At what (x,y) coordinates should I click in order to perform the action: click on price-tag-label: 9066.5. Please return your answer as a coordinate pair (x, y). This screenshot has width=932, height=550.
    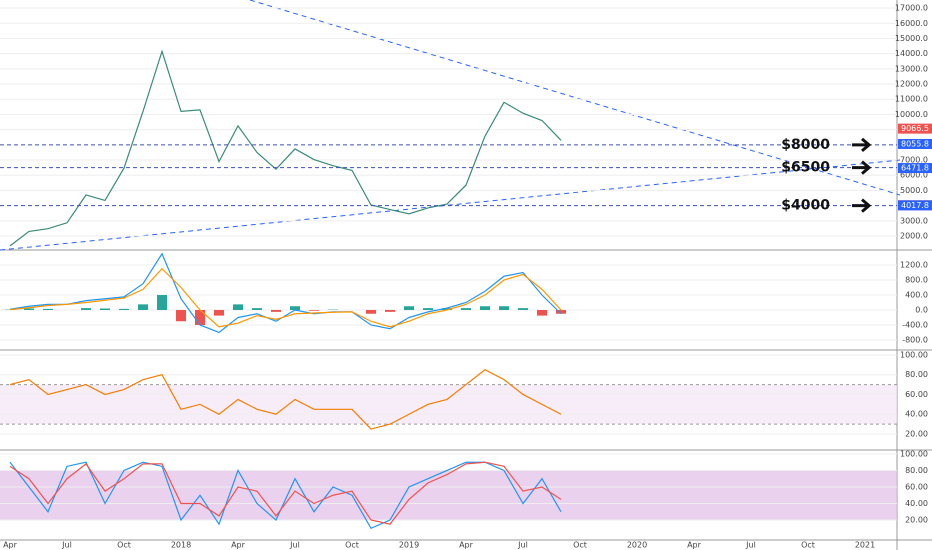
    Looking at the image, I should click on (915, 128).